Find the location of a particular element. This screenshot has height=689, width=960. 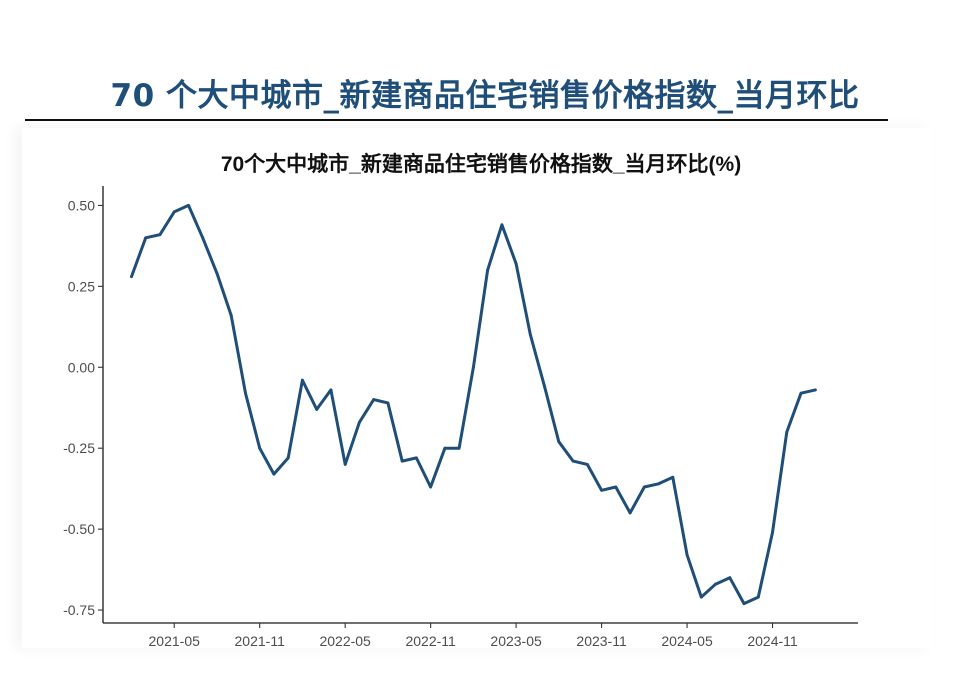

x-tick-label: 2022-11 is located at coordinates (430, 640).